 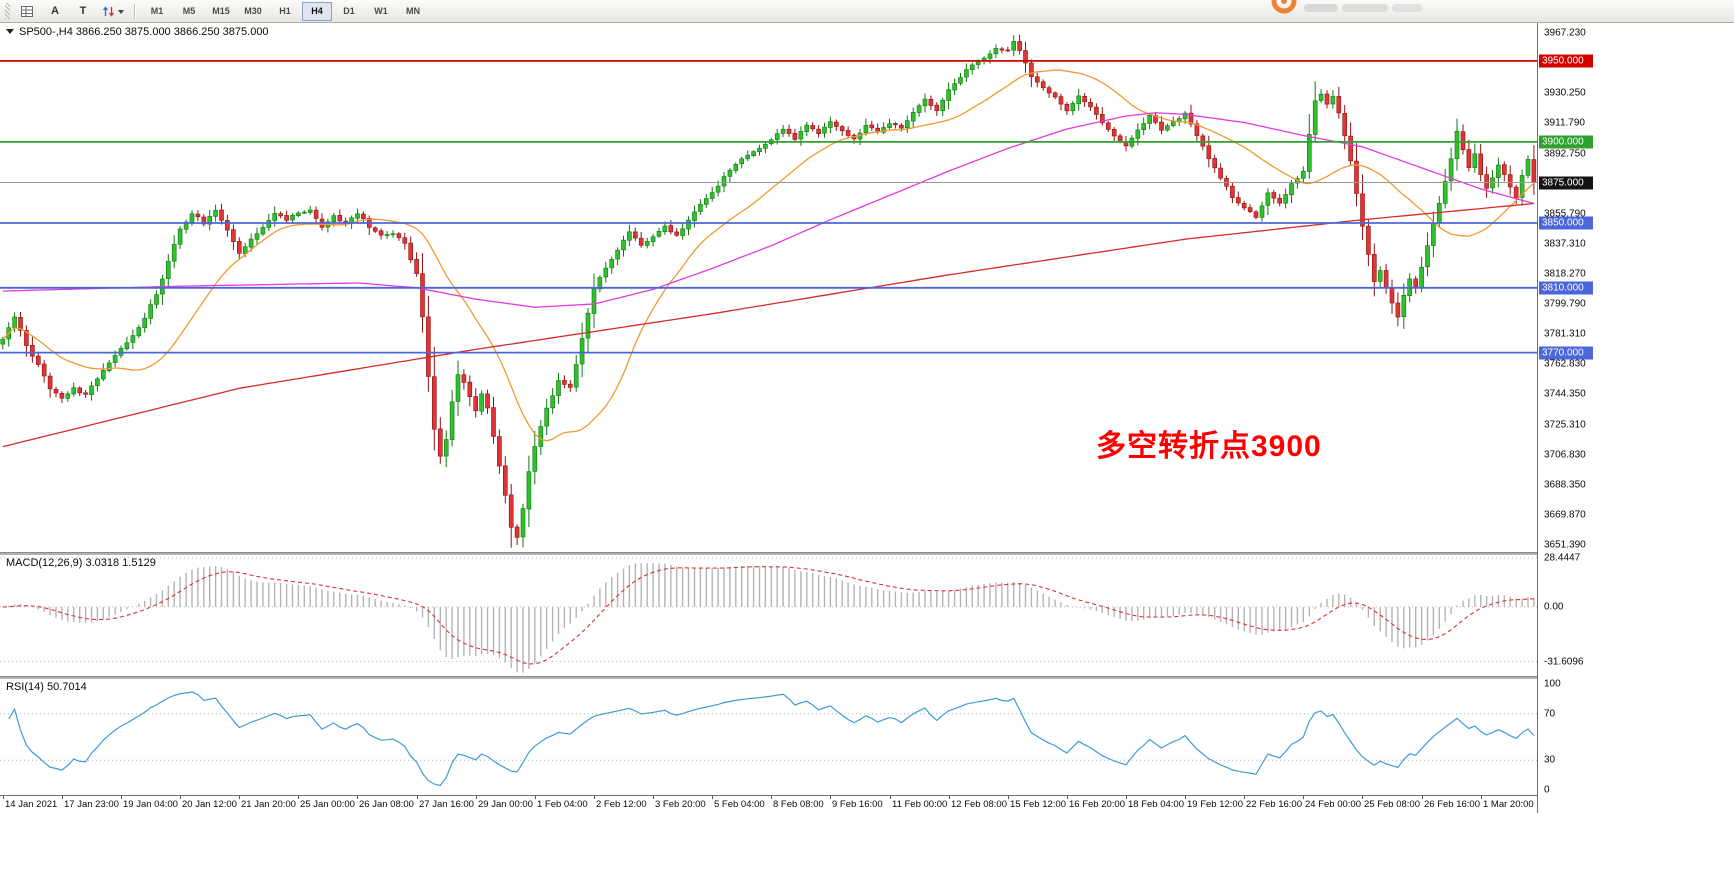 What do you see at coordinates (1097, 804) in the screenshot?
I see `time-label: 16 Feb 20:00` at bounding box center [1097, 804].